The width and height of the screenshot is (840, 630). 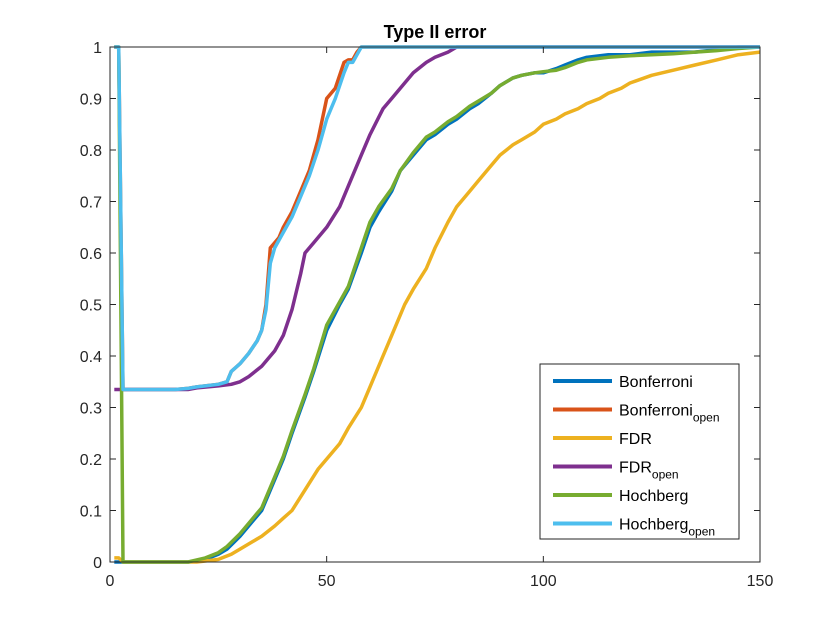 What do you see at coordinates (327, 581) in the screenshot?
I see `x-tick-label: 50` at bounding box center [327, 581].